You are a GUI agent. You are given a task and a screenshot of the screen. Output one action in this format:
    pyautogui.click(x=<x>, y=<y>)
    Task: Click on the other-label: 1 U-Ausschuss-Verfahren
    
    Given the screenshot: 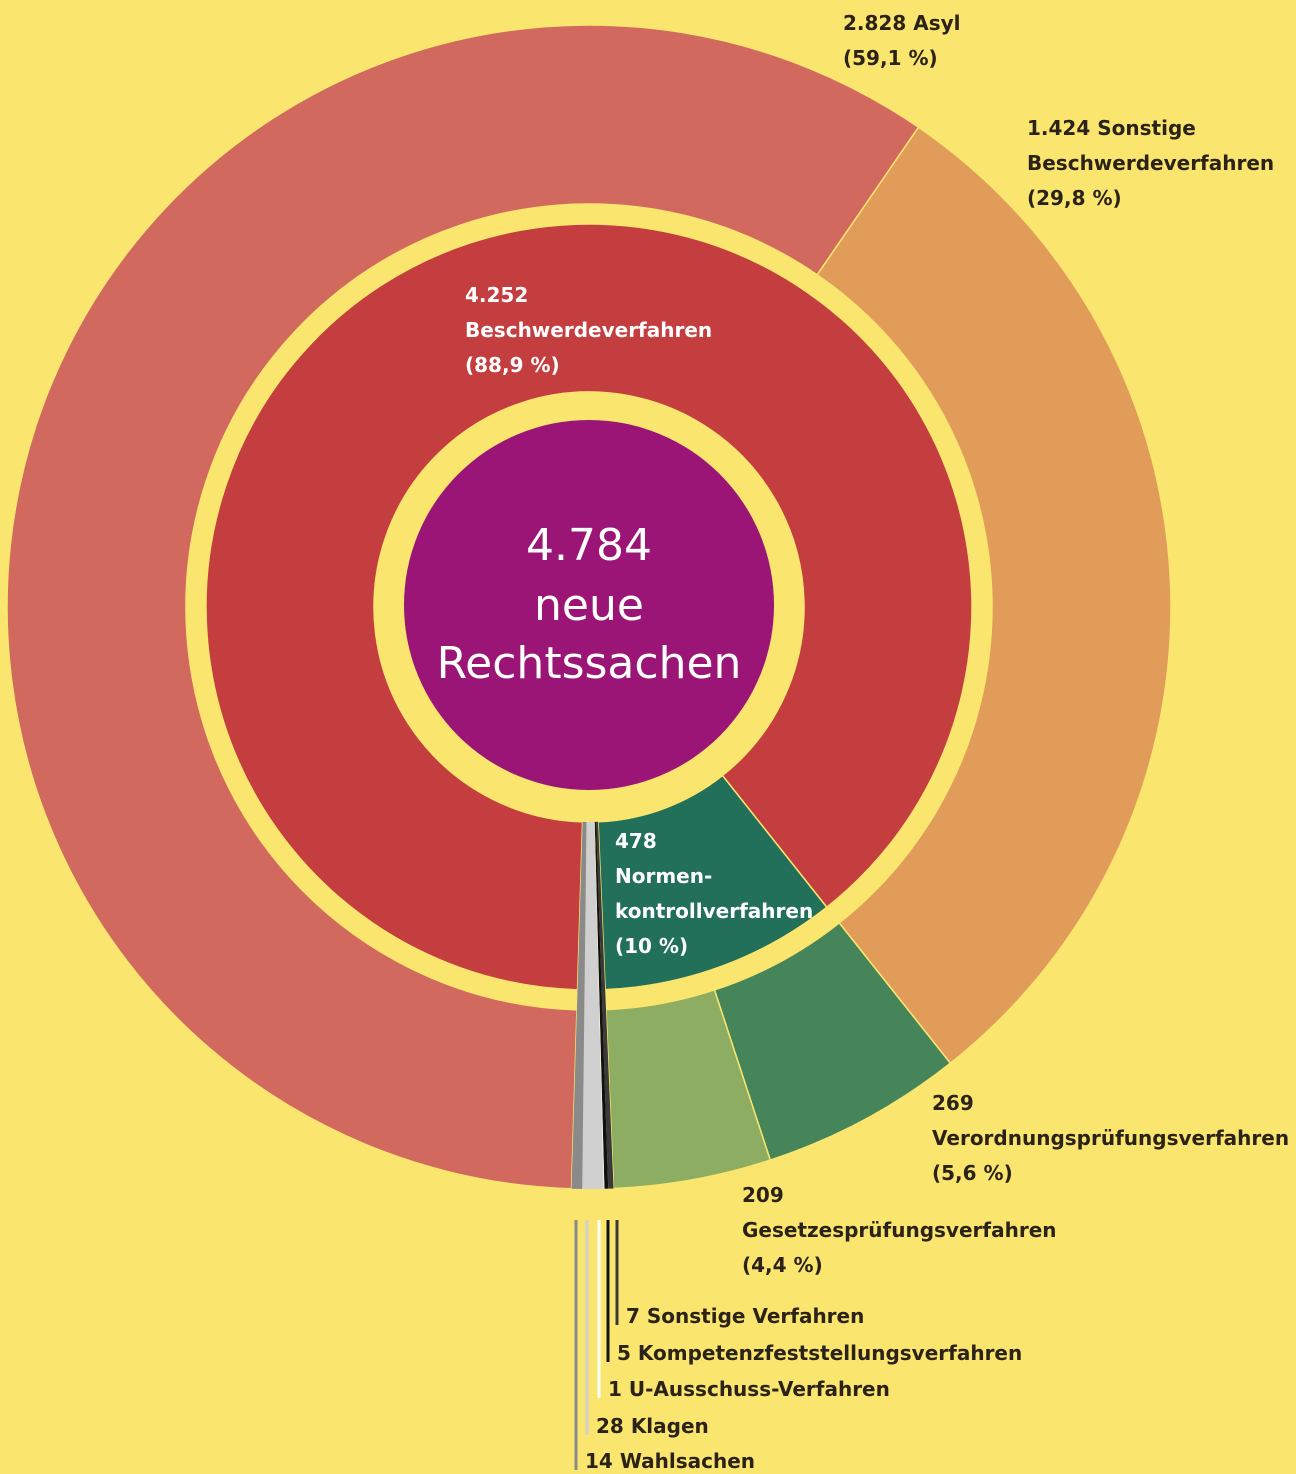 What is the action you would take?
    pyautogui.click(x=749, y=1389)
    